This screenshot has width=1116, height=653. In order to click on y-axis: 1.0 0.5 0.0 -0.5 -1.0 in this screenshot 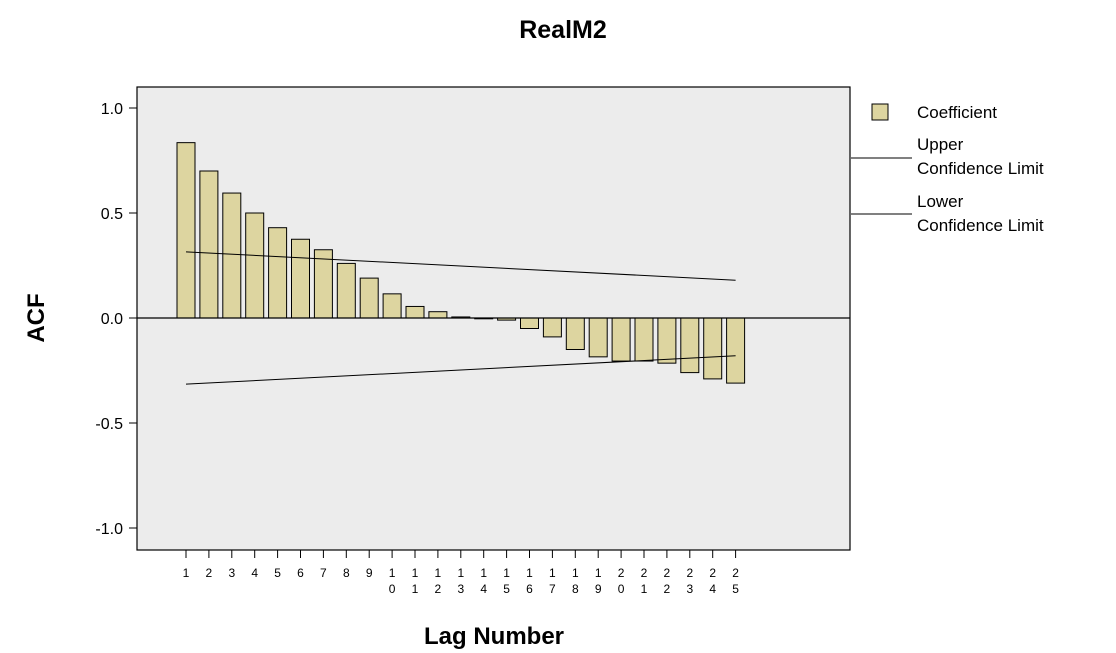, I will do `click(116, 319)`.